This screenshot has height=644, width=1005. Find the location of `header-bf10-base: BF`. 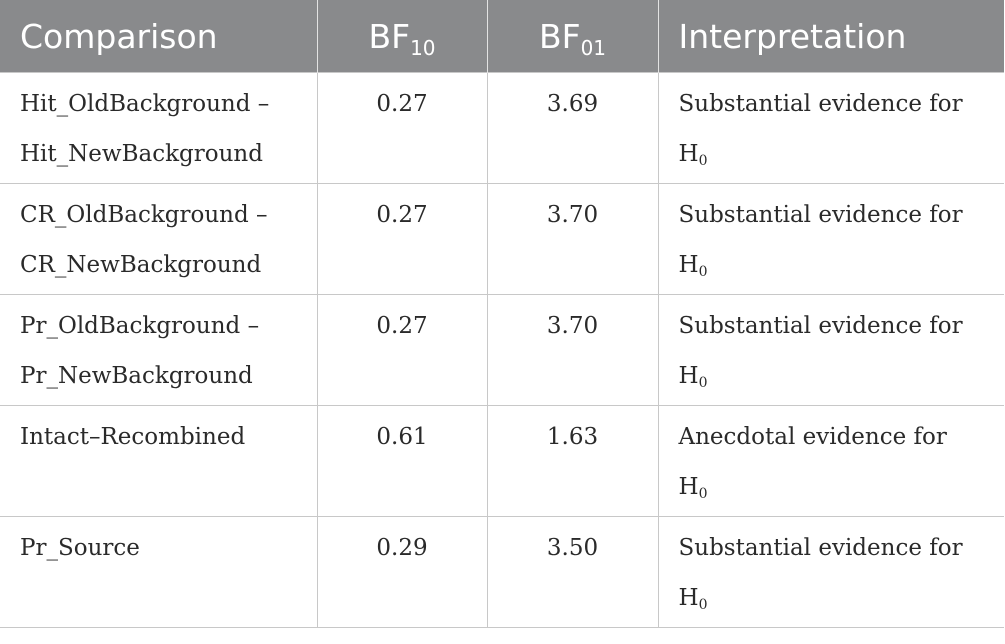

header-bf10-base: BF is located at coordinates (389, 36).